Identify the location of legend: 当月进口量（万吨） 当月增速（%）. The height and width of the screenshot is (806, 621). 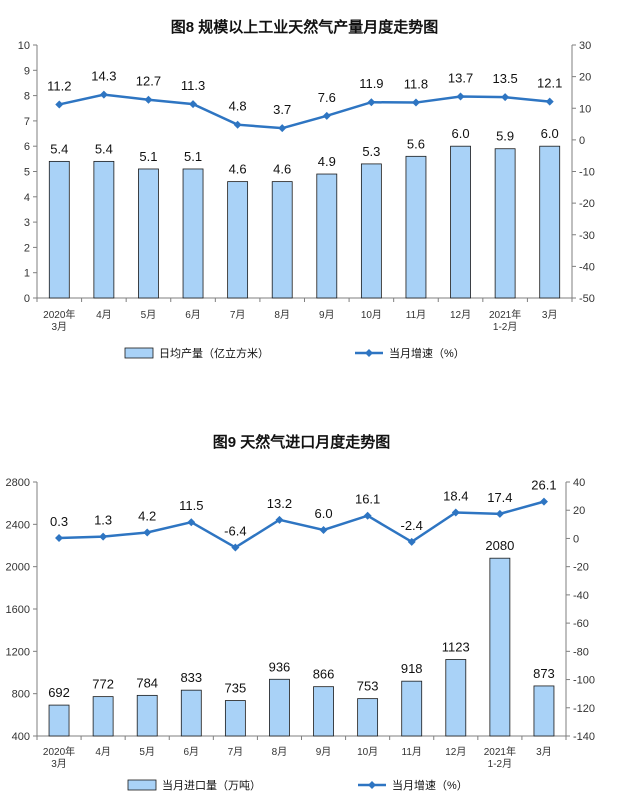
(297, 785).